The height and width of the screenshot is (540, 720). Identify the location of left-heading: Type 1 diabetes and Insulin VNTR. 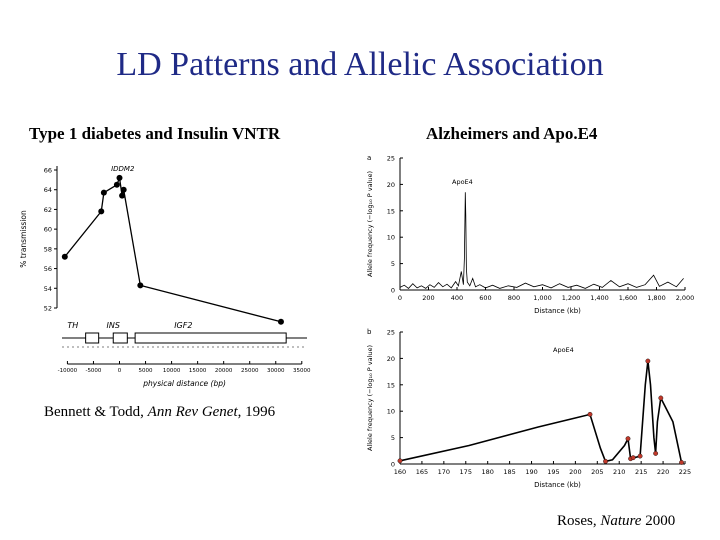
(155, 133).